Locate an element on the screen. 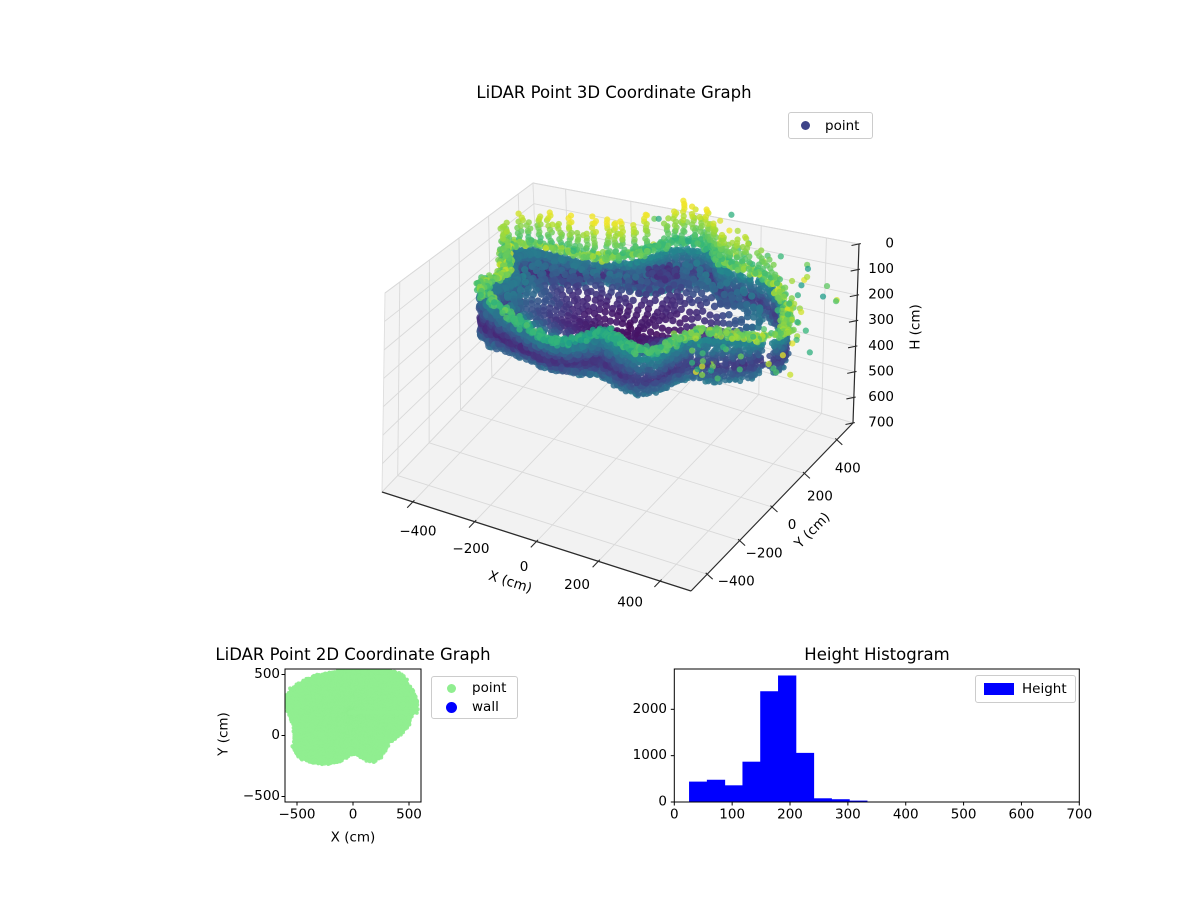 This screenshot has height=900, width=1200. plot2d-xlabel: X (cm) is located at coordinates (353, 837).